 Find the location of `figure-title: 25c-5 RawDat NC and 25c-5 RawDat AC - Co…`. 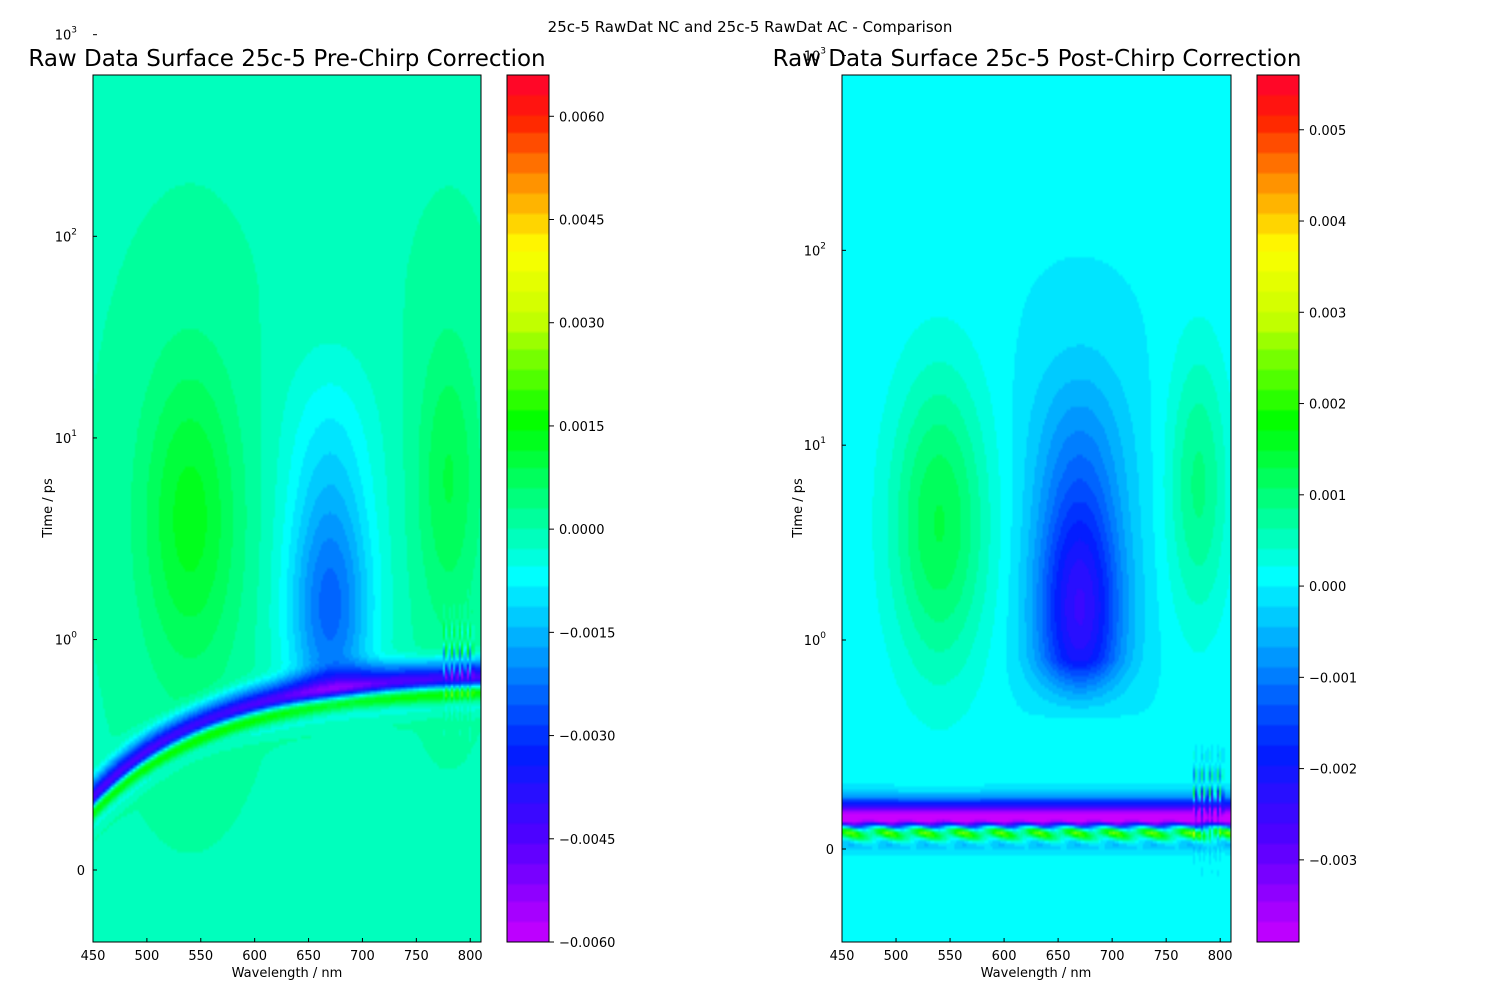

figure-title: 25c-5 RawDat NC and 25c-5 RawDat AC - Co… is located at coordinates (750, 27).